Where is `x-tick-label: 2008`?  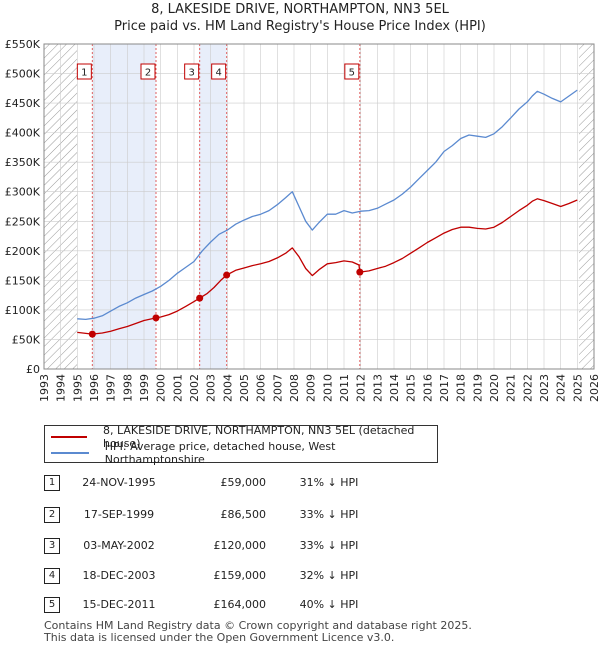
x-tick-label: 2008 is located at coordinates (294, 388).